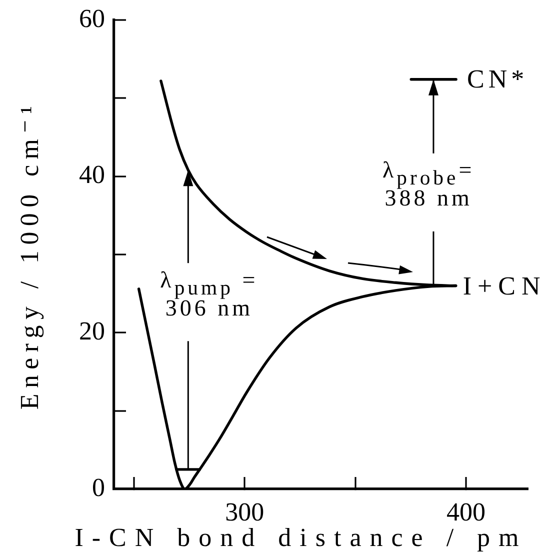 Image resolution: width=559 pixels, height=556 pixels. I want to click on annotation: λ$_{pump}$ = 306 nm, so click(209, 294).